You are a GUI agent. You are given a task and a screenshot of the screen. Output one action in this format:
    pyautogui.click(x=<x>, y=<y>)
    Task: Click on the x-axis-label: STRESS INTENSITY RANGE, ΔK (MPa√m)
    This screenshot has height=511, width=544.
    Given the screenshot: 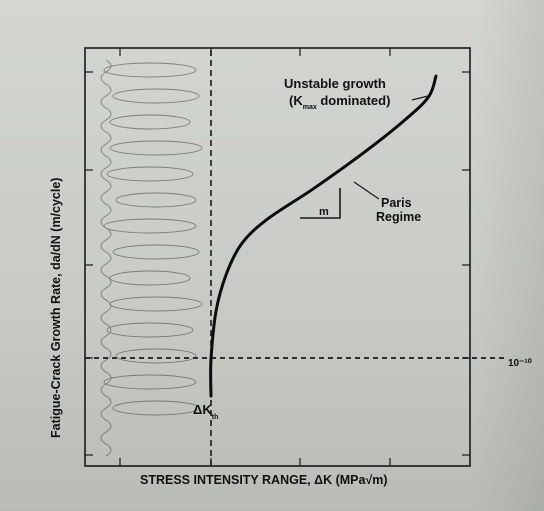 What is the action you would take?
    pyautogui.click(x=264, y=480)
    